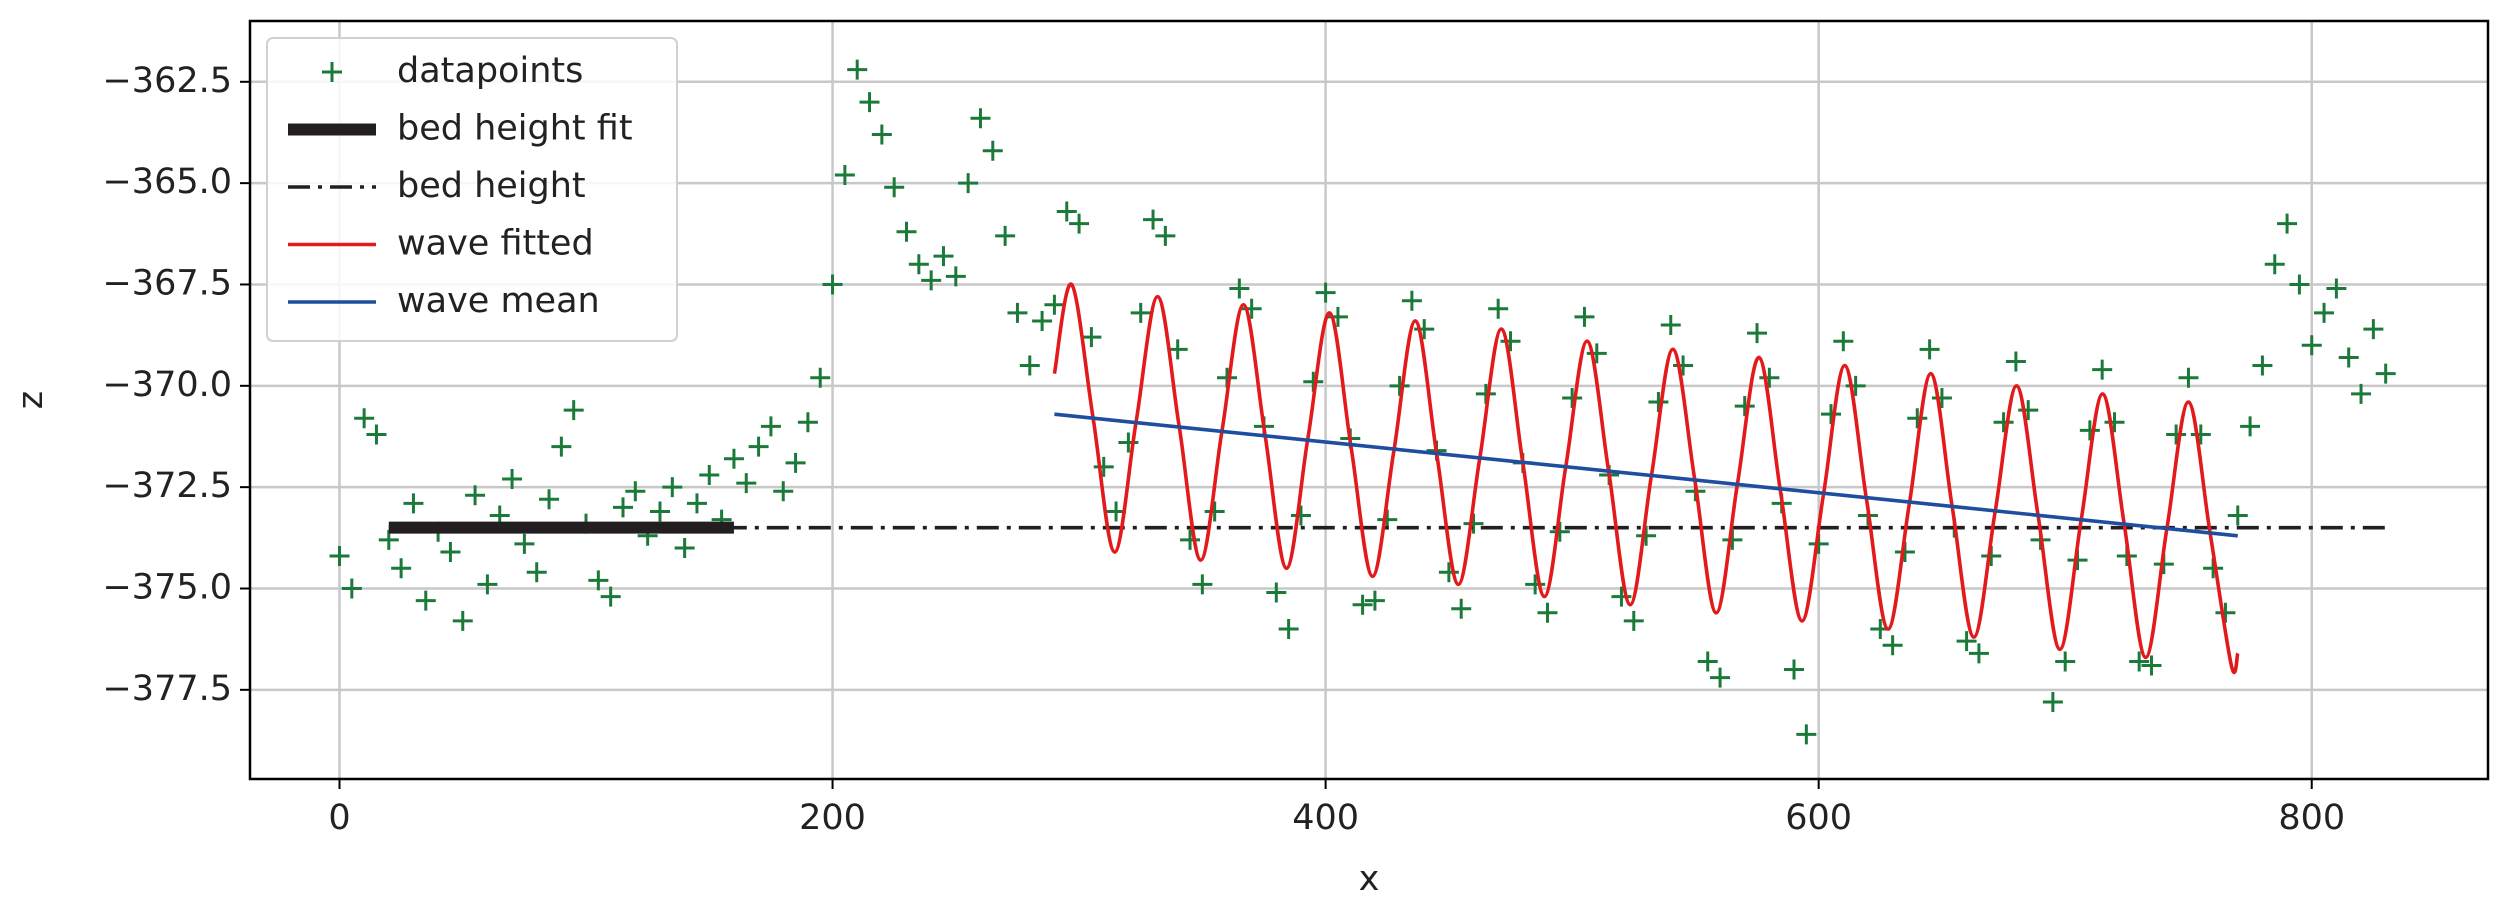  What do you see at coordinates (332, 72) in the screenshot?
I see `legend-marker` at bounding box center [332, 72].